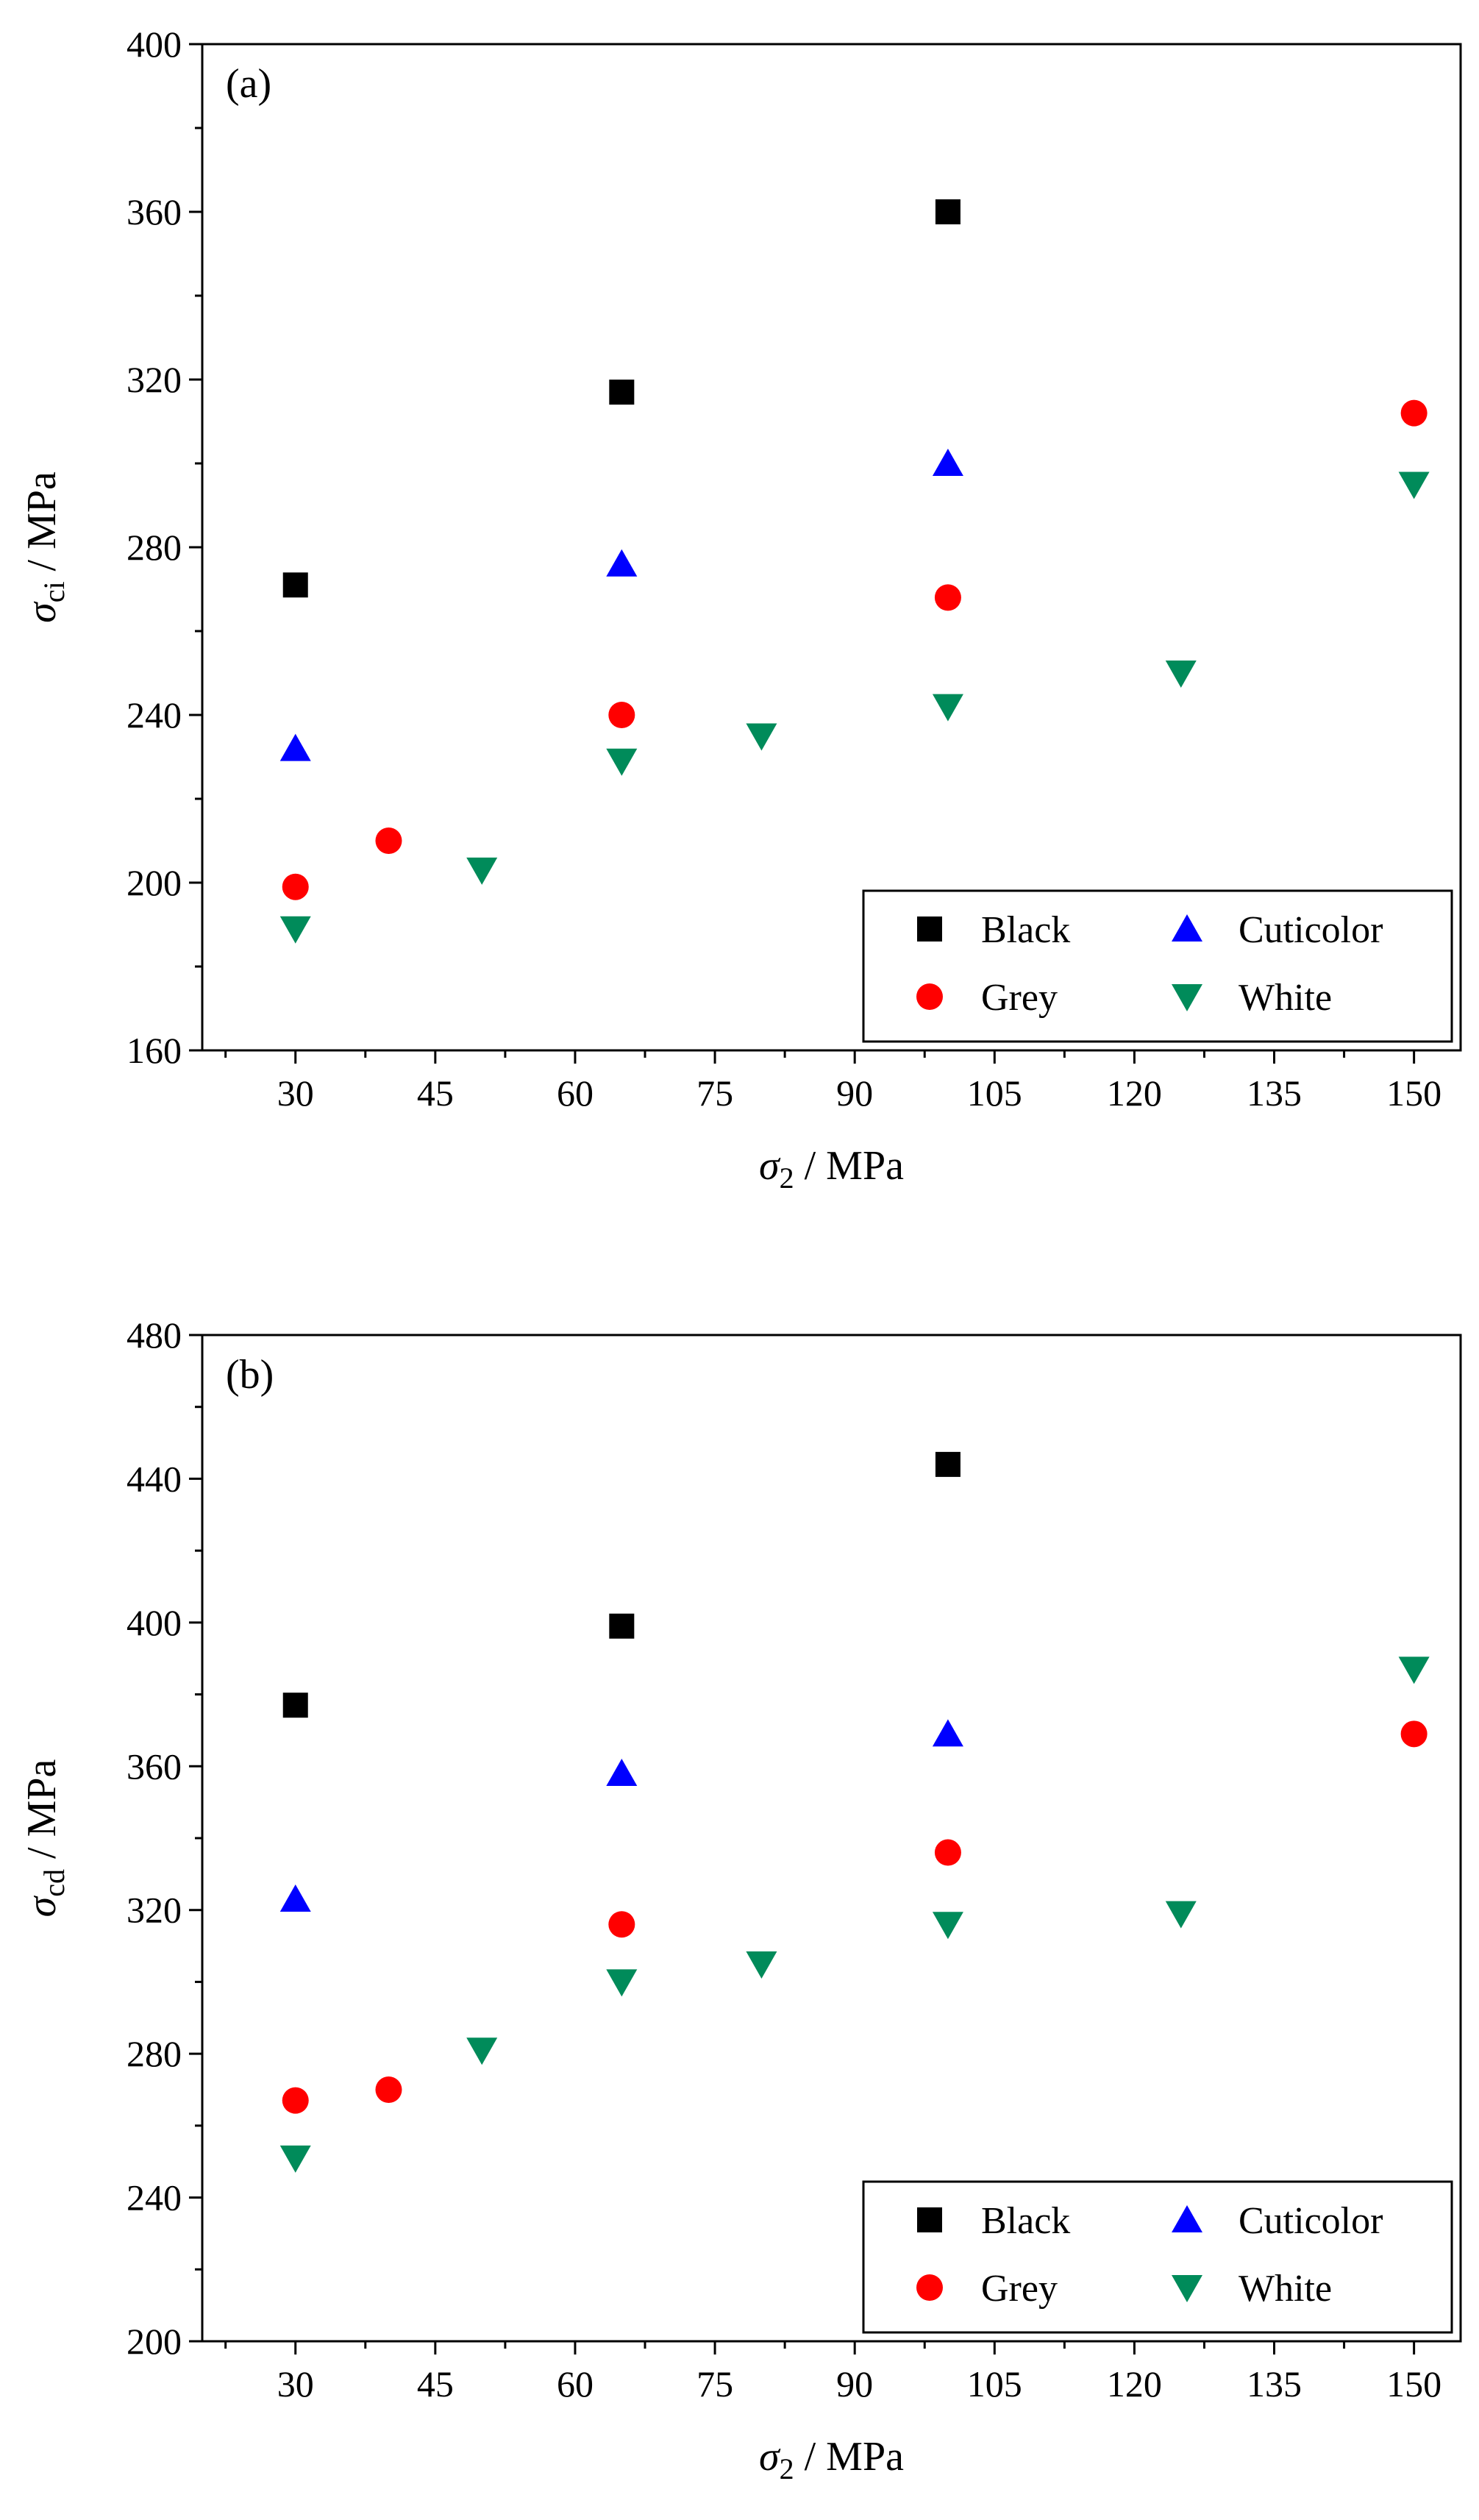 The width and height of the screenshot is (1479, 2520). Describe the element at coordinates (154, 45) in the screenshot. I see `y-tick-label: 400` at that location.